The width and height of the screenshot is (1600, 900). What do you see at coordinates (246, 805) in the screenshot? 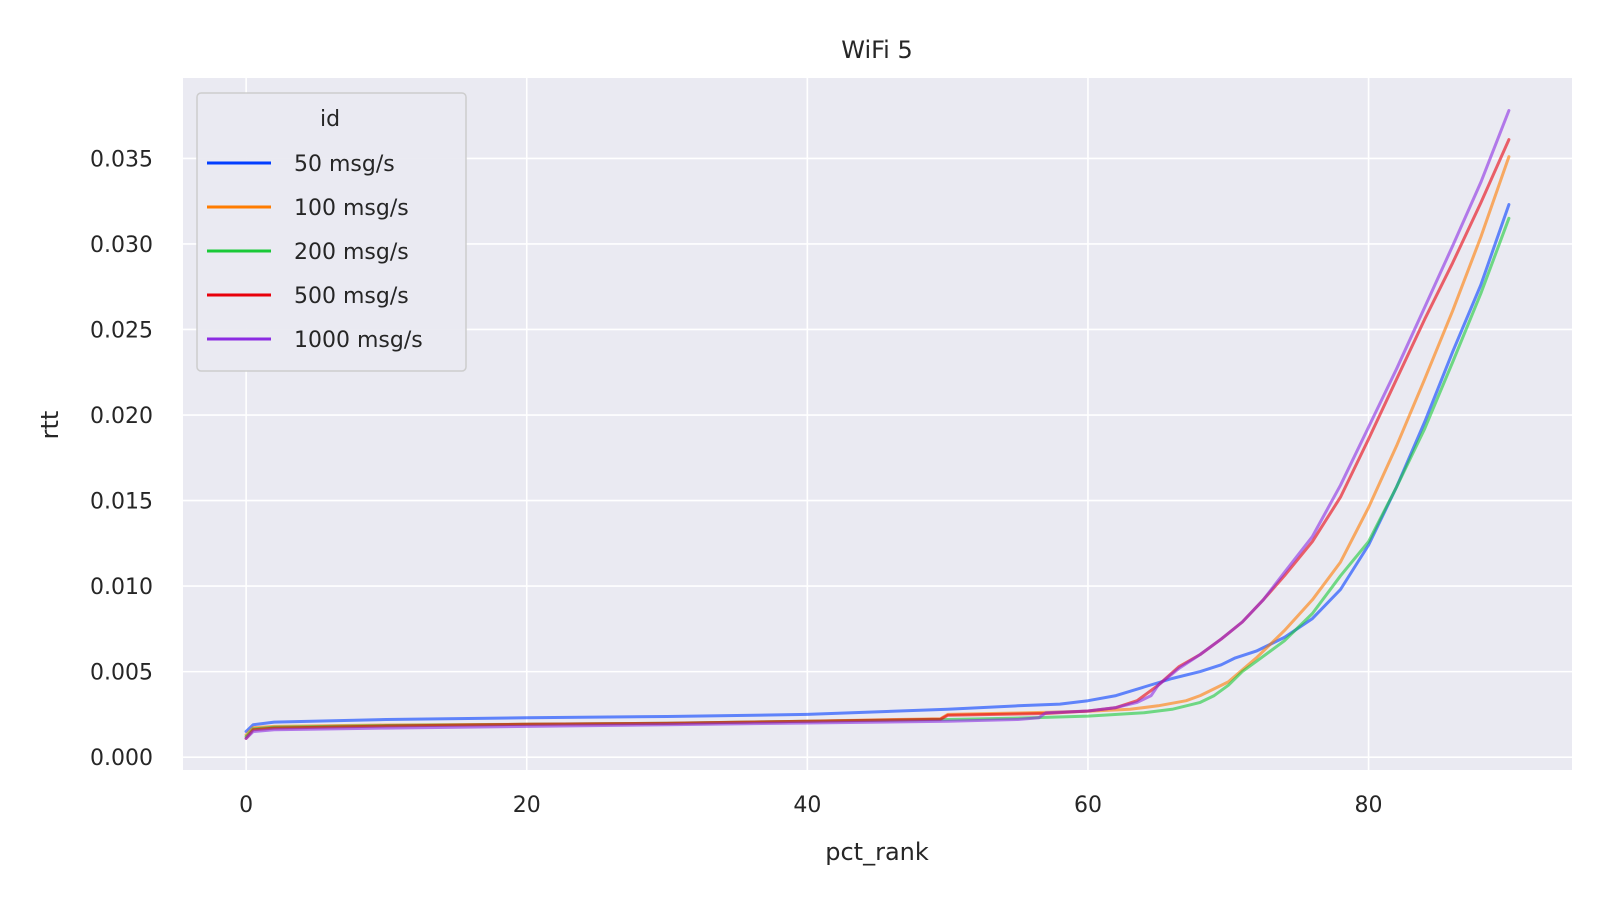
I see `x-tick-label: 0` at bounding box center [246, 805].